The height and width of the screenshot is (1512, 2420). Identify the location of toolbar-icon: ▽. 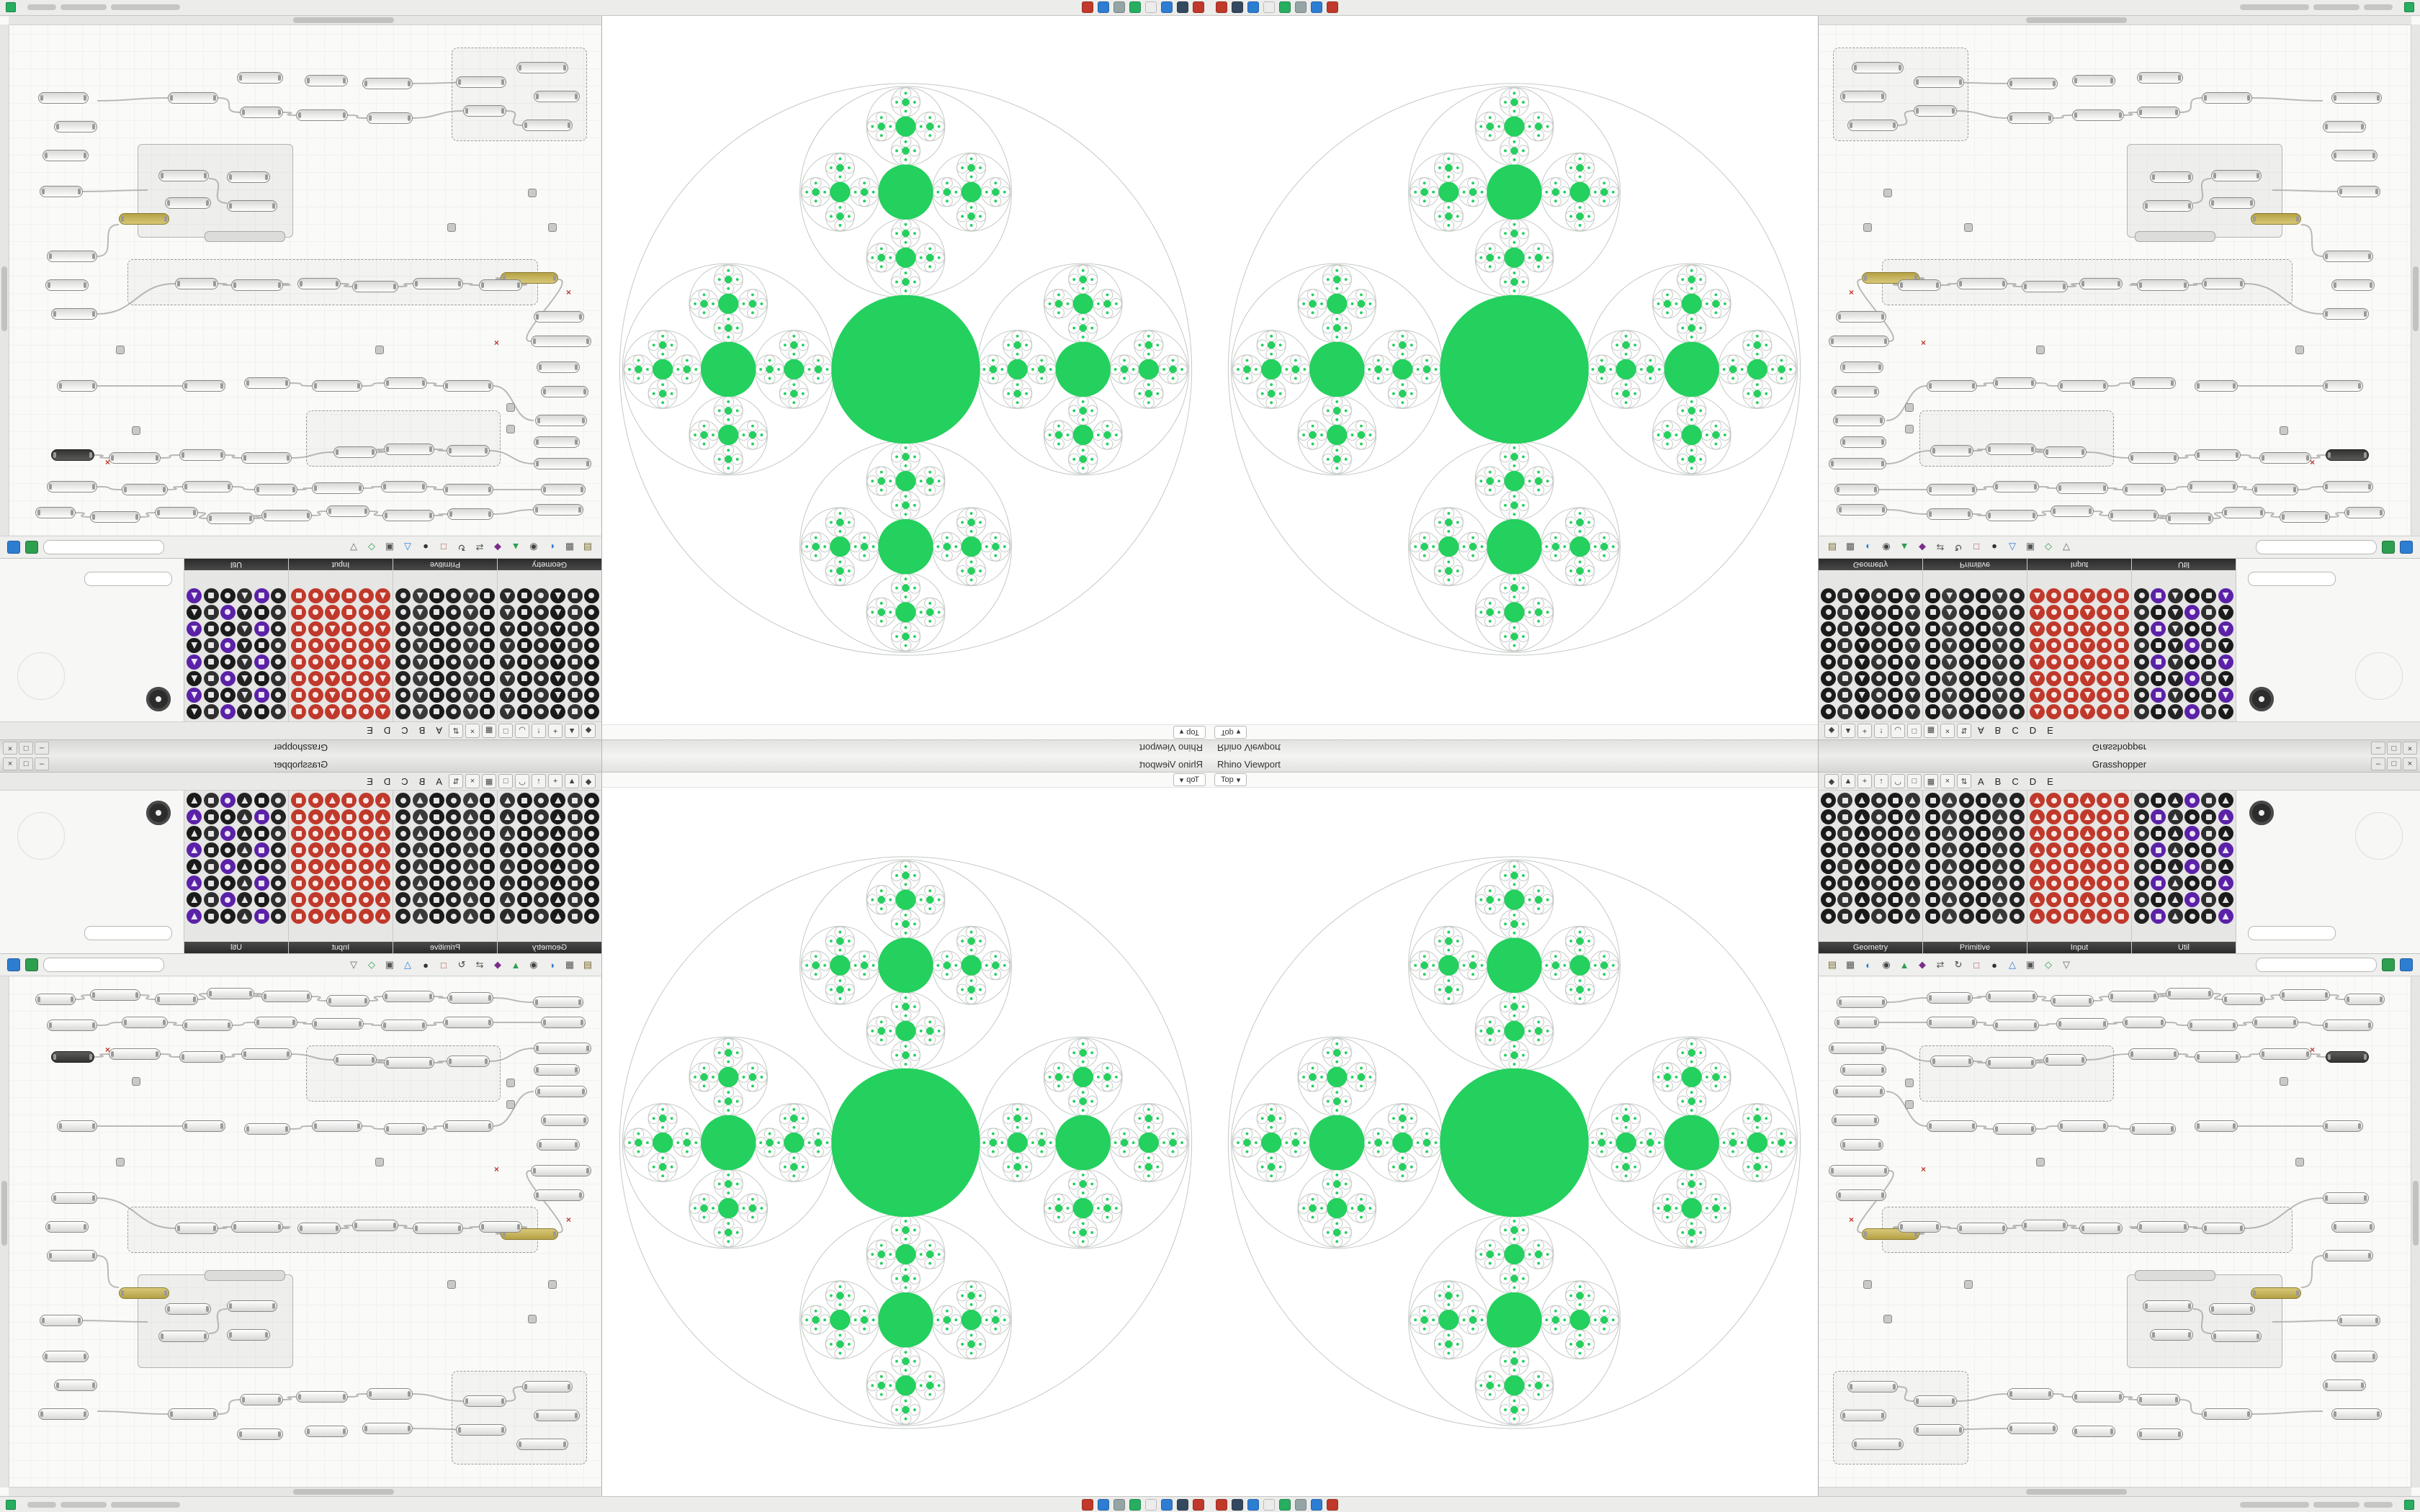
(353, 964).